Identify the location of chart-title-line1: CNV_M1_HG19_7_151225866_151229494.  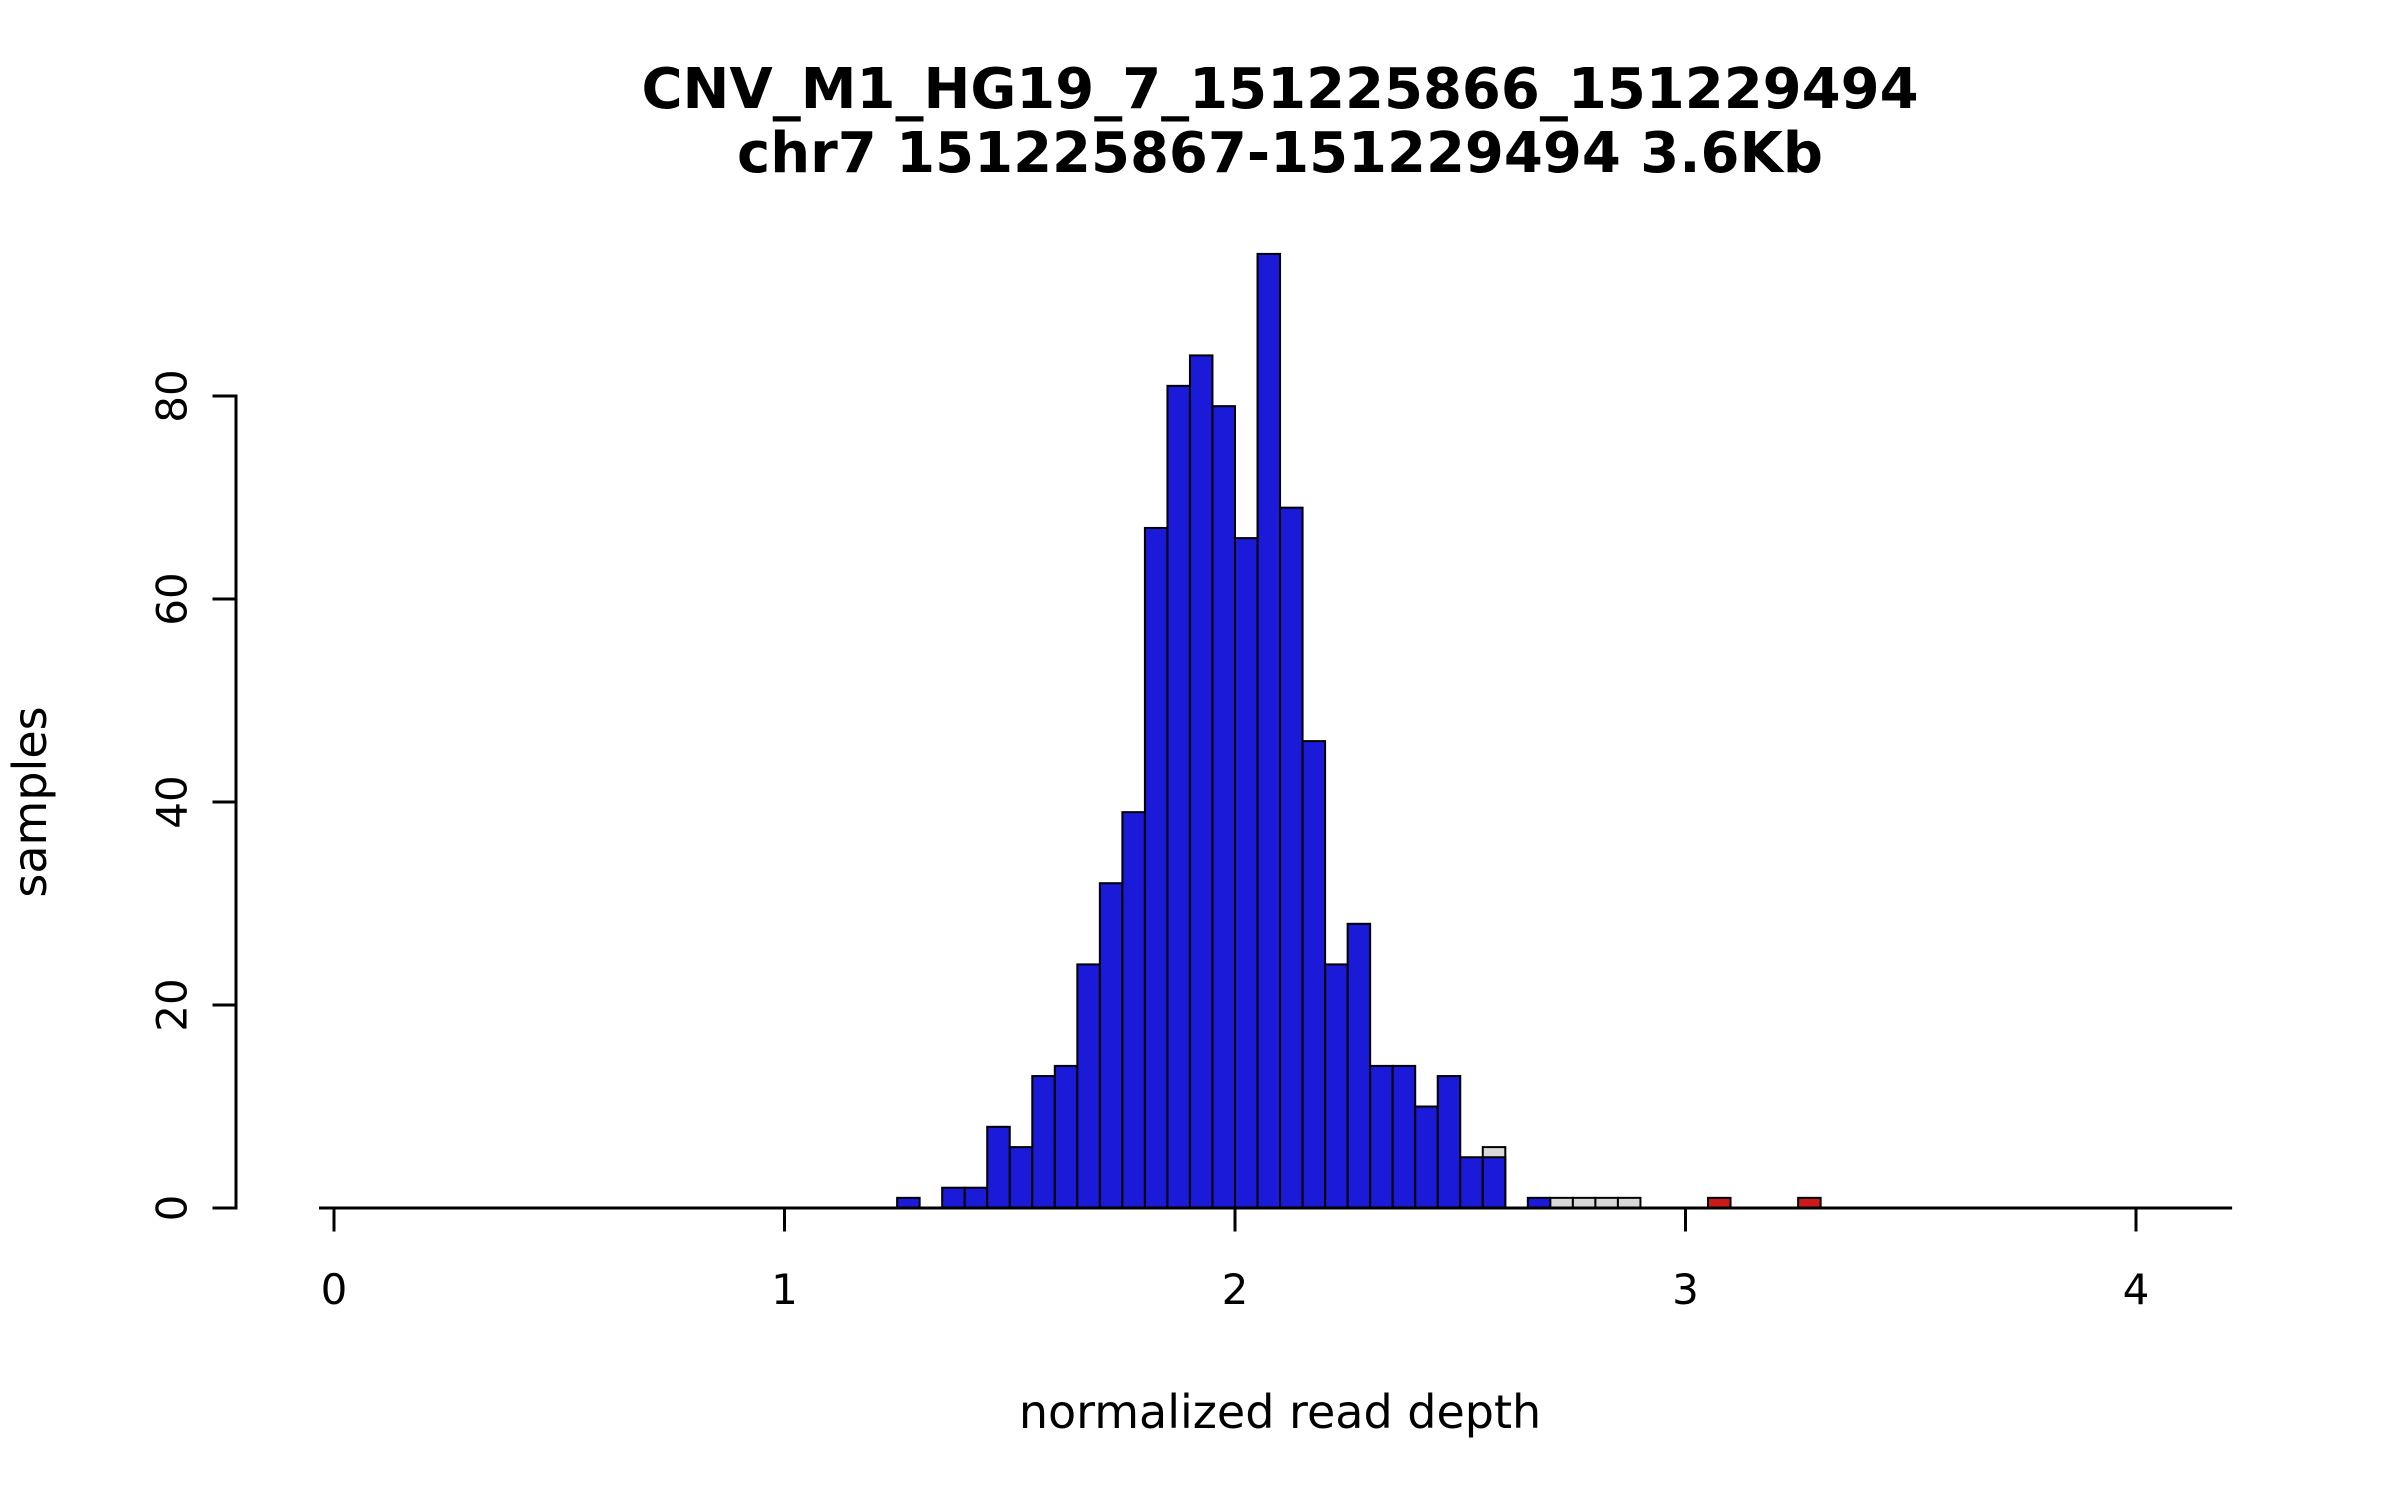
(1279, 89).